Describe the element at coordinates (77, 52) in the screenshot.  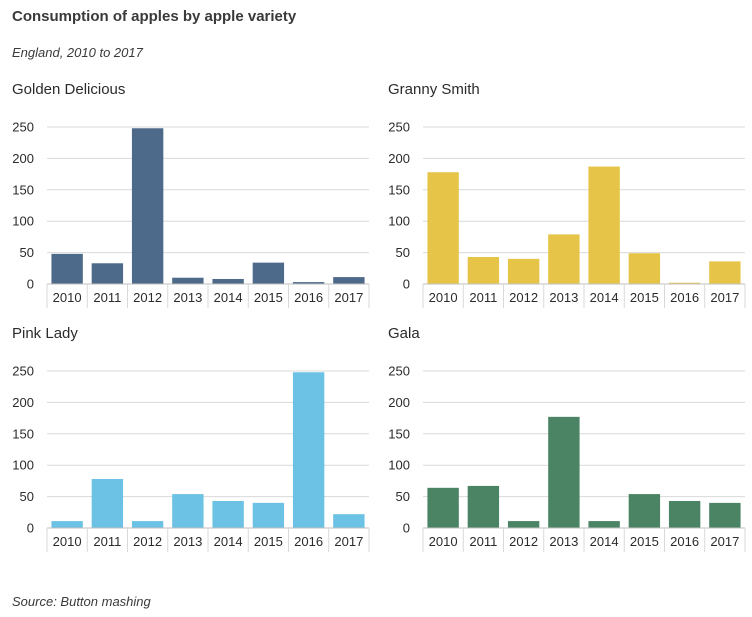
I see `page-subtitle: England, 2010 to 2017` at that location.